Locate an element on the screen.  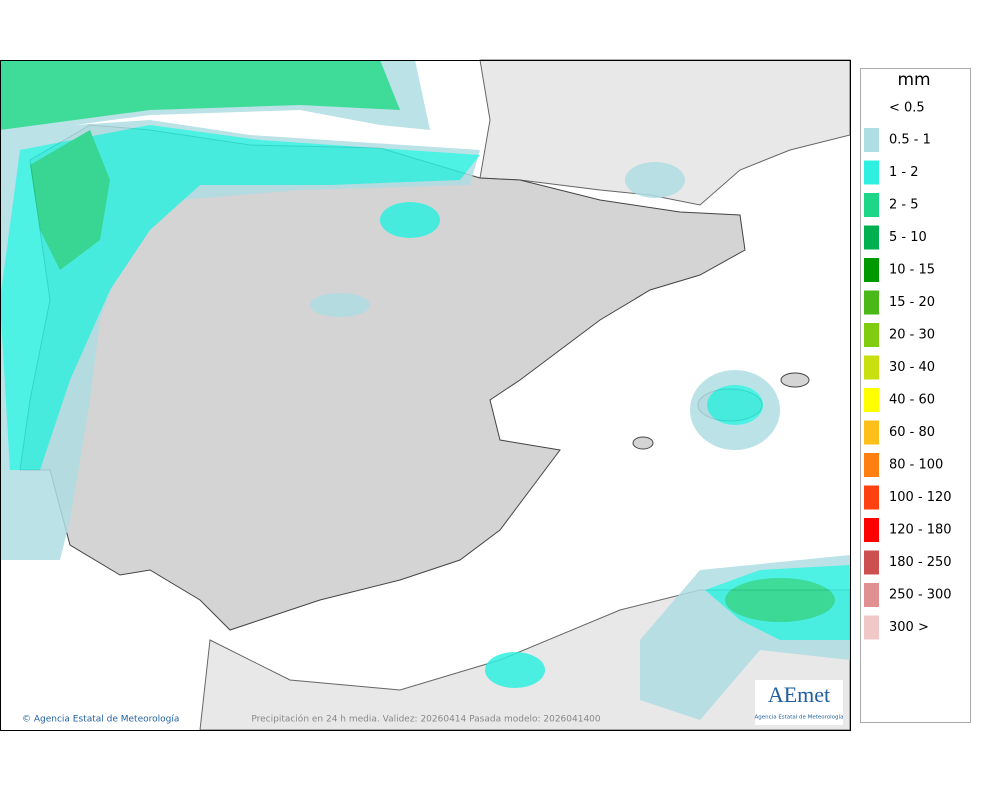
legend-label: 1 - 2 is located at coordinates (904, 172).